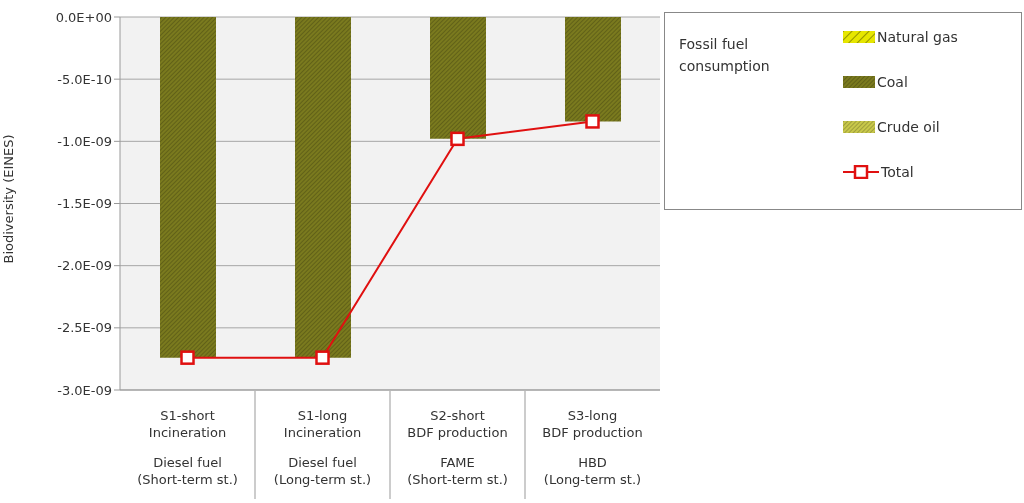 This screenshot has width=1024, height=503. I want to click on y-tick-label: -2.0E-09, so click(84, 266).